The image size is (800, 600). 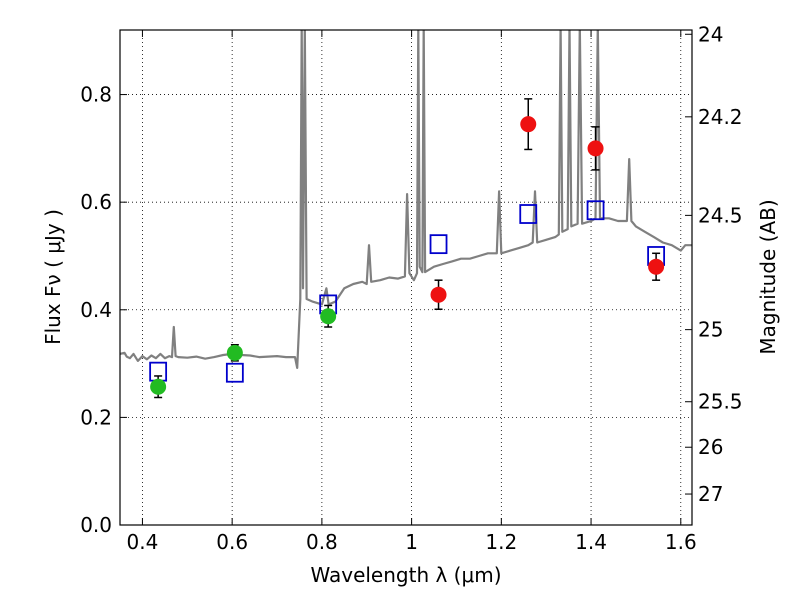 I want to click on magnitude-axis-title: Magnitude (AB), so click(x=768, y=276).